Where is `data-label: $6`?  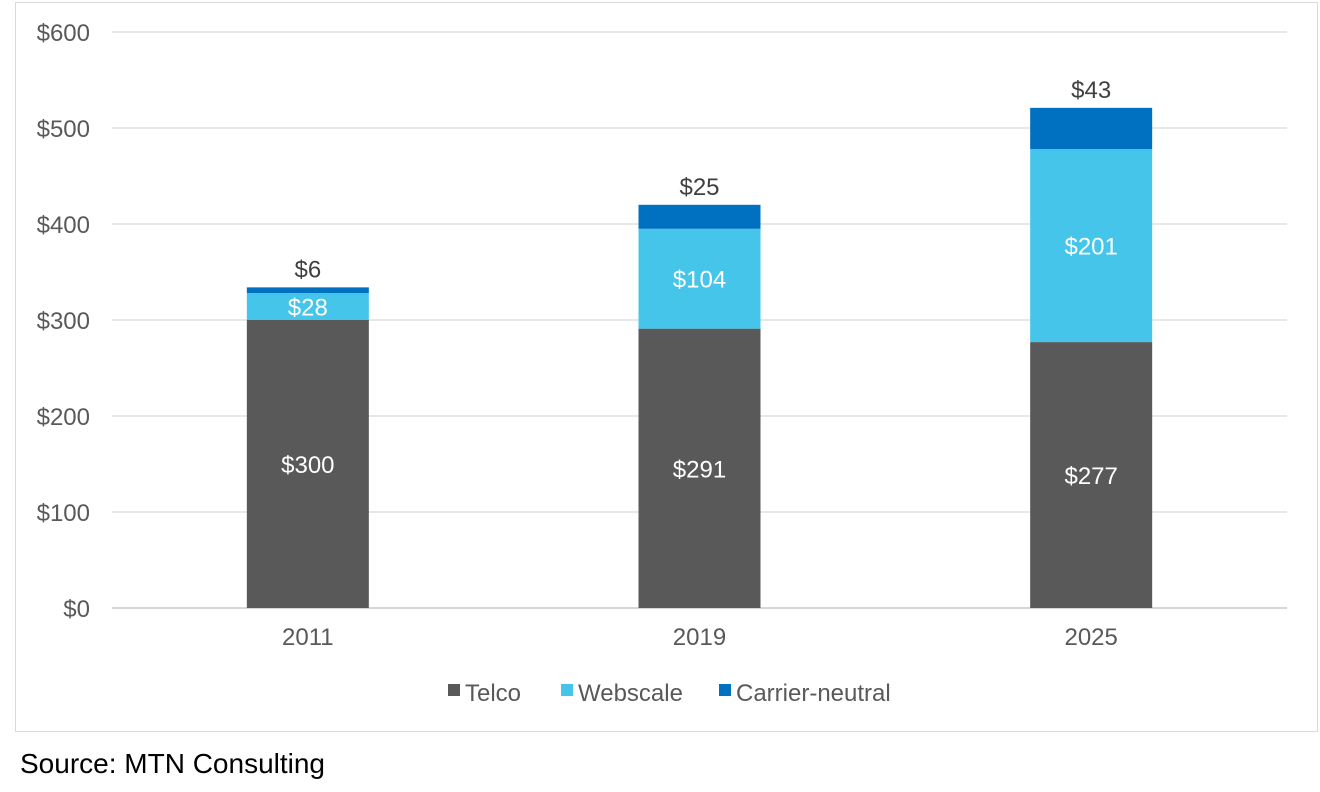 data-label: $6 is located at coordinates (307, 269).